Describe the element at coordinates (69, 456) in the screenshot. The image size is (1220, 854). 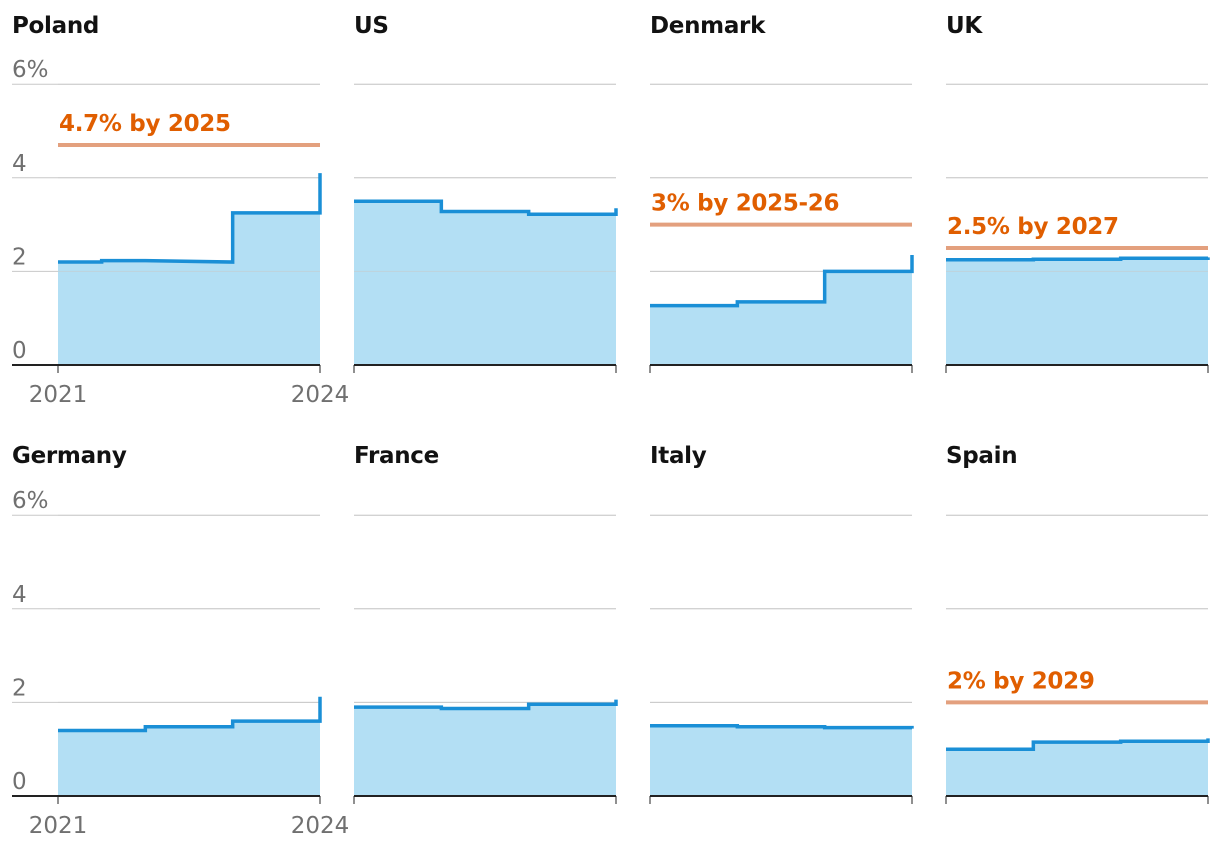
I see `panel-title: Germany` at that location.